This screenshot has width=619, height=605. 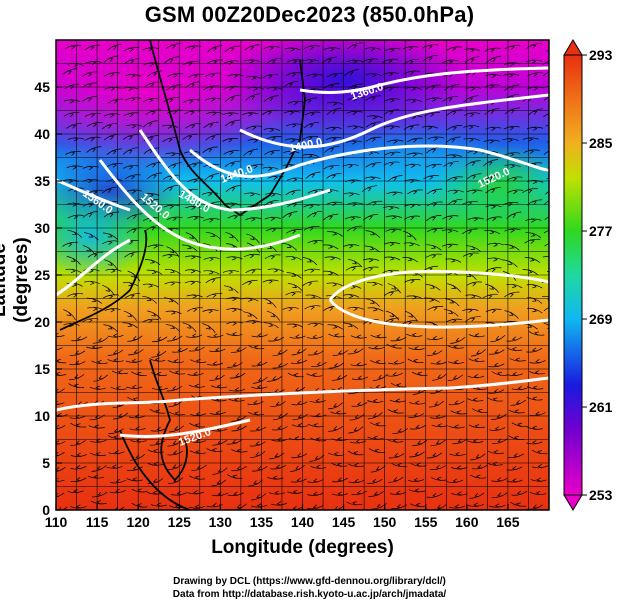 I want to click on y-tick-label: 10, so click(x=42, y=416).